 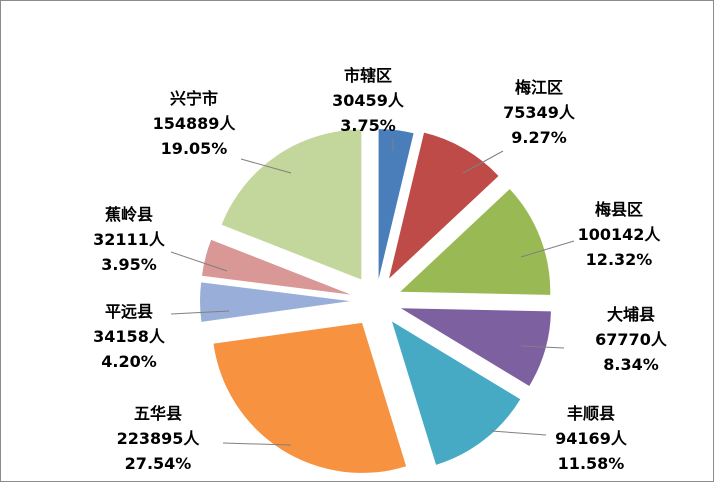 What do you see at coordinates (129, 361) in the screenshot?
I see `slice-percent-label-7: 4.20%` at bounding box center [129, 361].